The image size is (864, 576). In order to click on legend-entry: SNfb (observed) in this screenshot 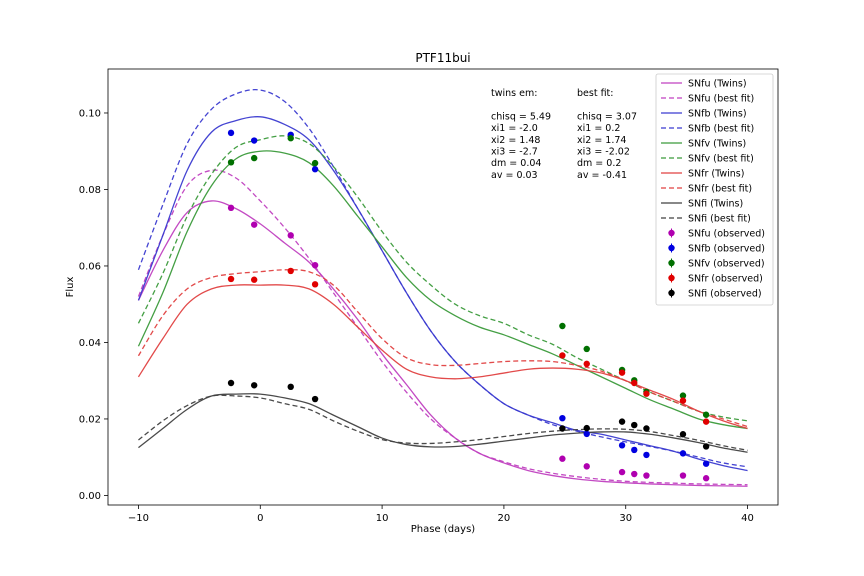, I will do `click(726, 249)`.